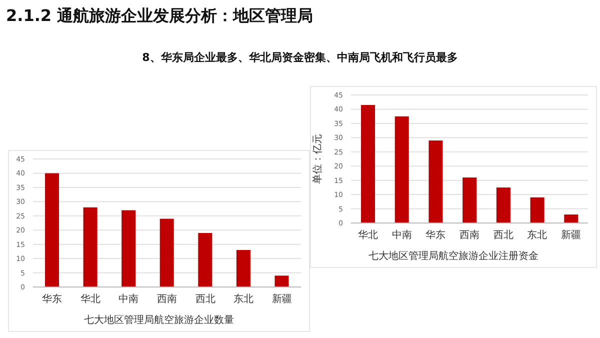  Describe the element at coordinates (318, 159) in the screenshot. I see `y-axis-title: 单位：亿元` at that location.